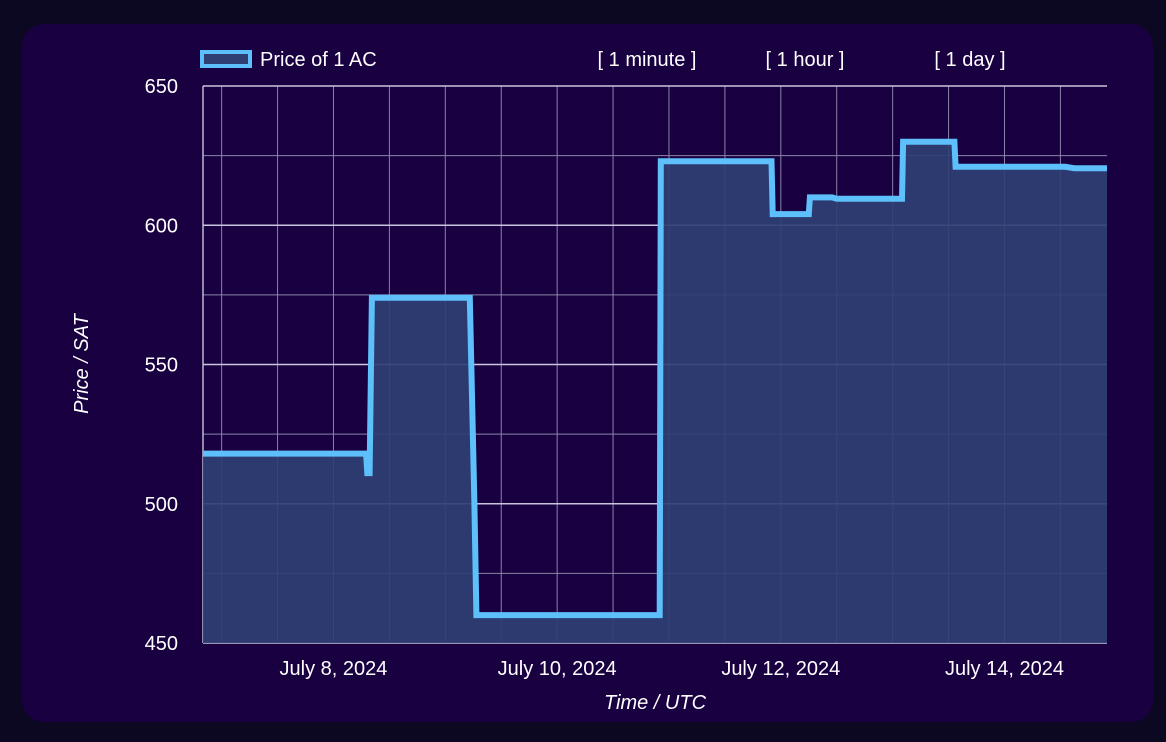 The image size is (1166, 742). What do you see at coordinates (805, 60) in the screenshot?
I see `range-1-hour-button: [ 1 hour ]` at bounding box center [805, 60].